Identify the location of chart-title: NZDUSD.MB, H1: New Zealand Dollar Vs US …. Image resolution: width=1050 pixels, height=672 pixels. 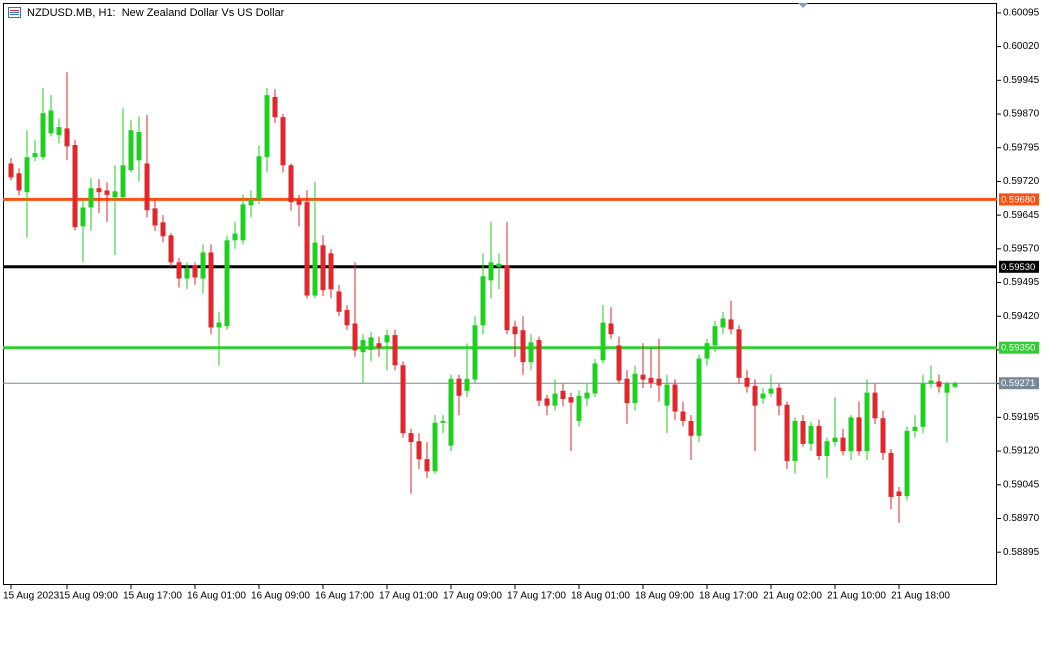
(156, 13).